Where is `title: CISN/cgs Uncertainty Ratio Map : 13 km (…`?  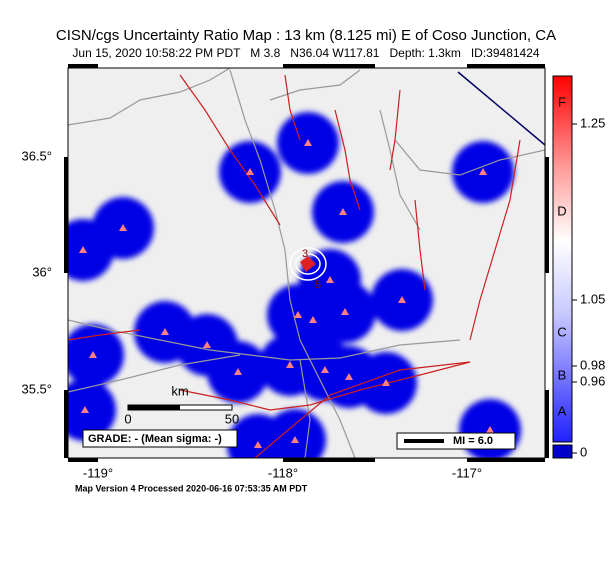 title: CISN/cgs Uncertainty Ratio Map : 13 km (… is located at coordinates (306, 35).